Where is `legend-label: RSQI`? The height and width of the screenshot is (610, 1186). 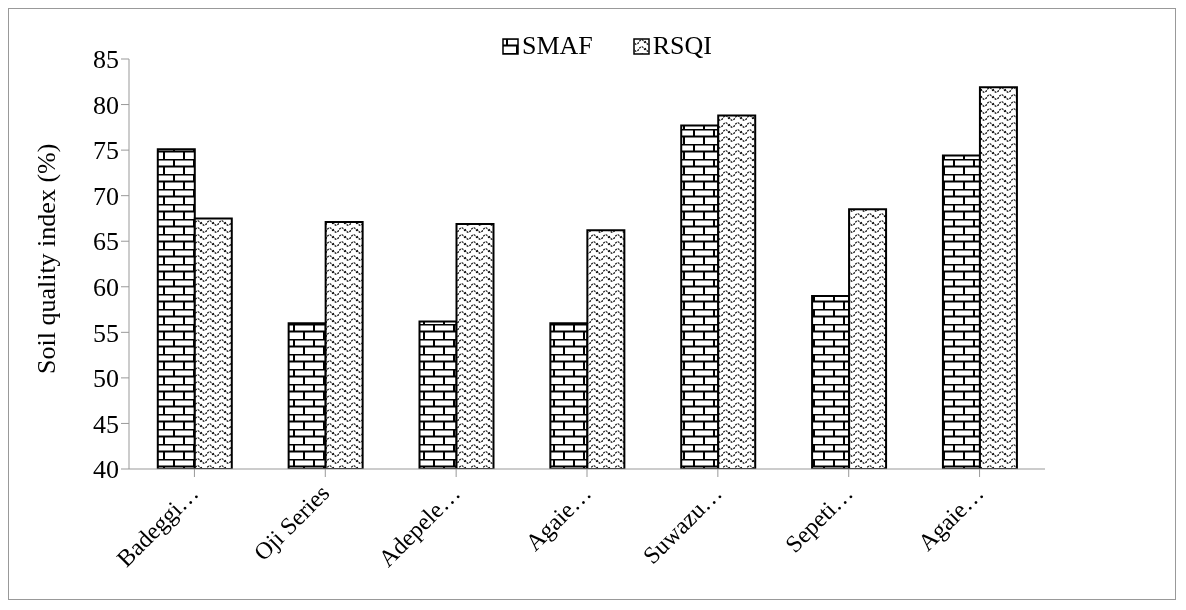 legend-label: RSQI is located at coordinates (682, 46).